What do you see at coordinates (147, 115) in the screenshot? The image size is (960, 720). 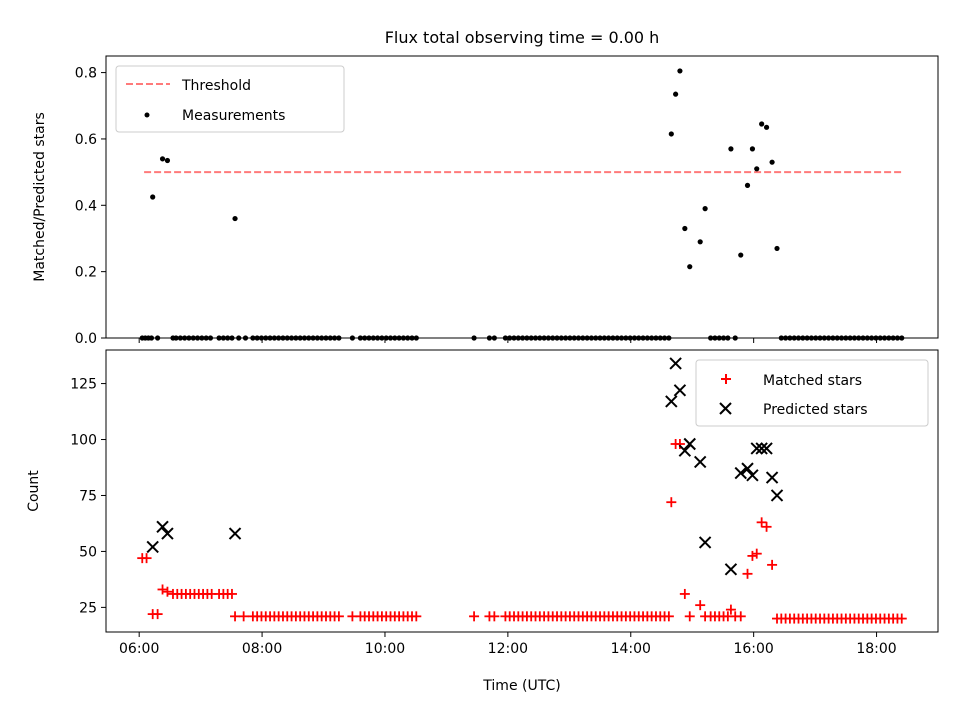 I see `measurements-legend-swatch` at bounding box center [147, 115].